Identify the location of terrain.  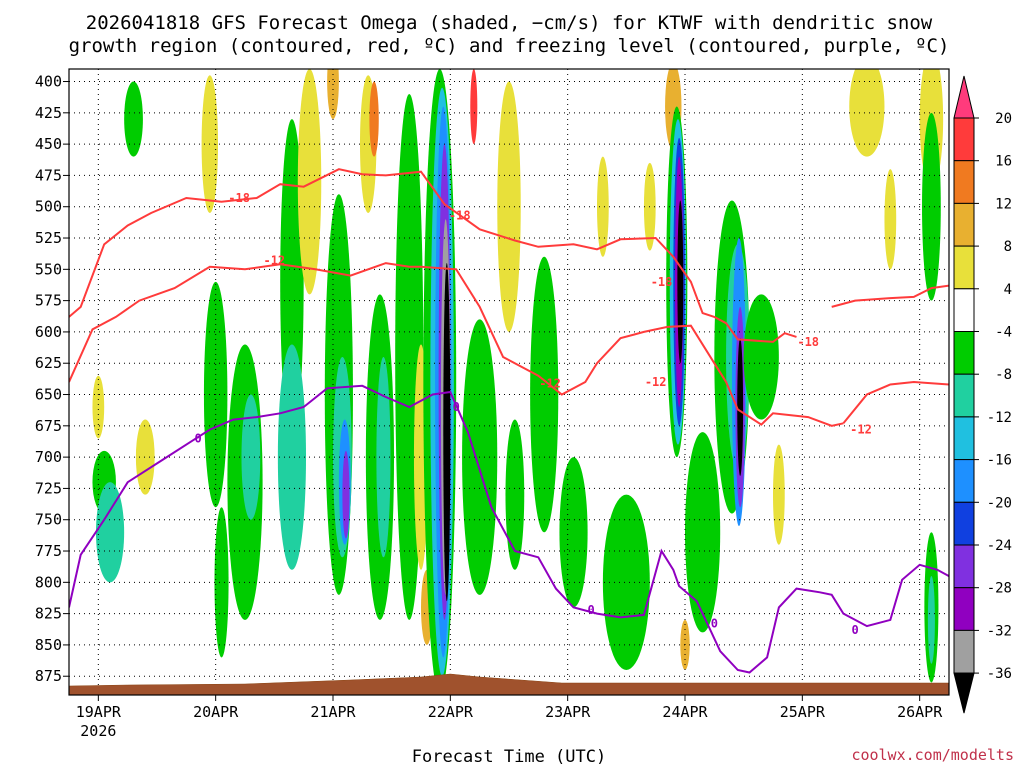
(509, 684).